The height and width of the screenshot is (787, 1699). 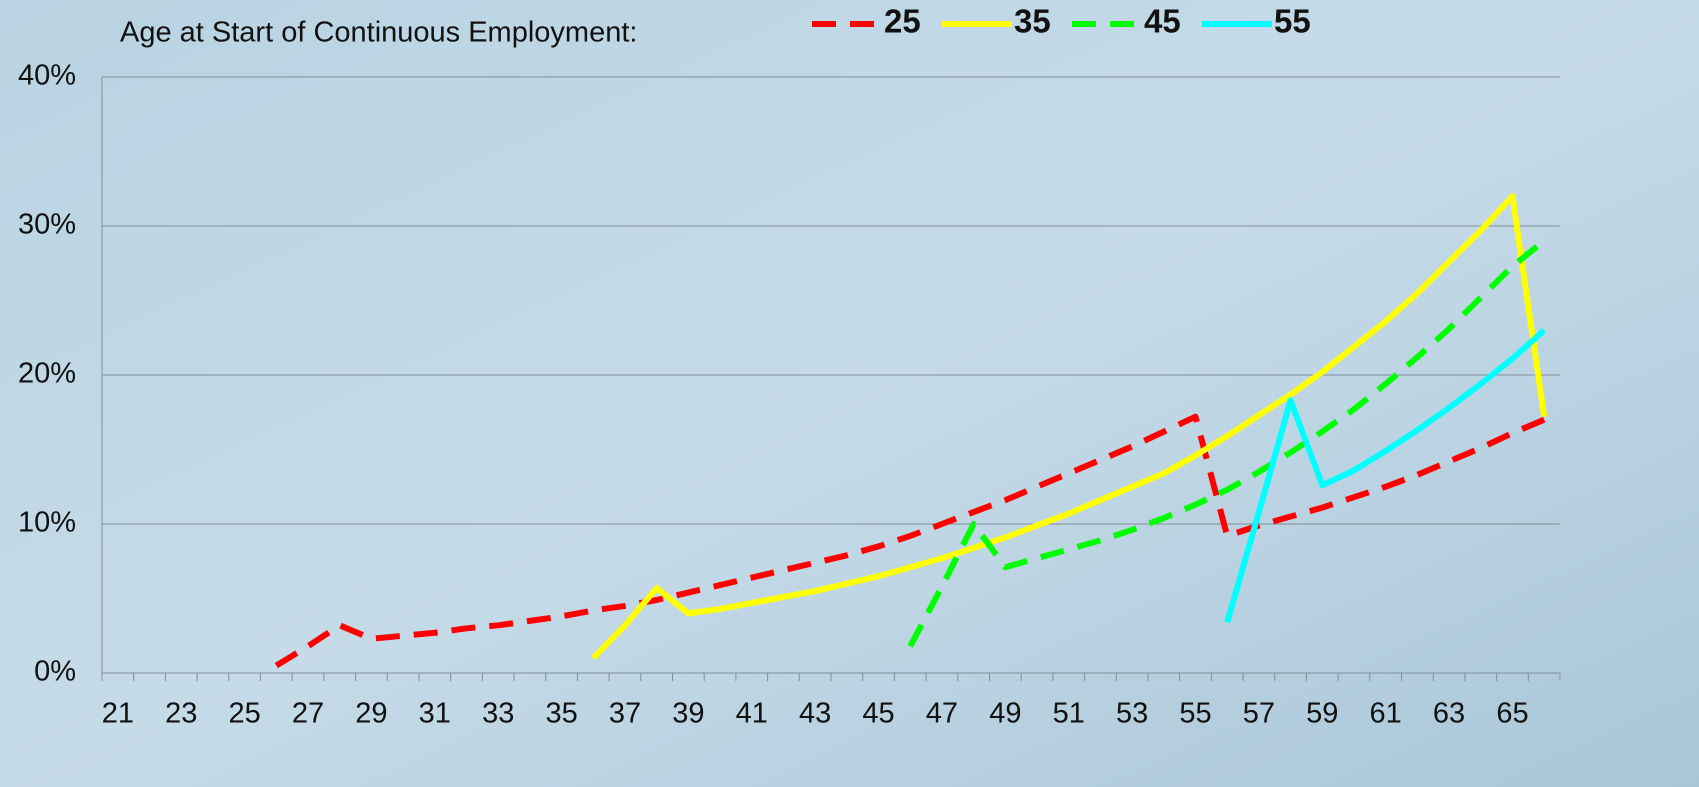 I want to click on x-tick-label: 57, so click(x=1259, y=714).